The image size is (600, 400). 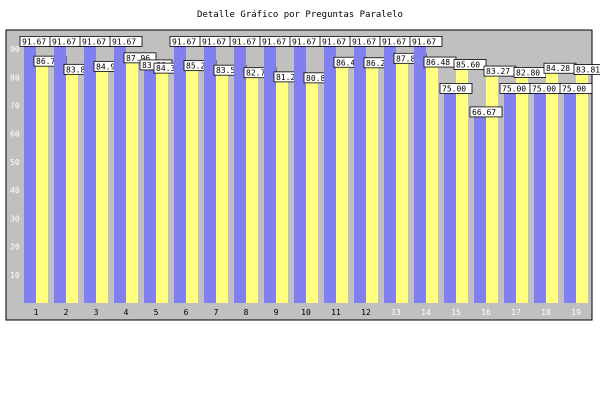 What do you see at coordinates (15, 275) in the screenshot?
I see `y-tick-label: 10` at bounding box center [15, 275].